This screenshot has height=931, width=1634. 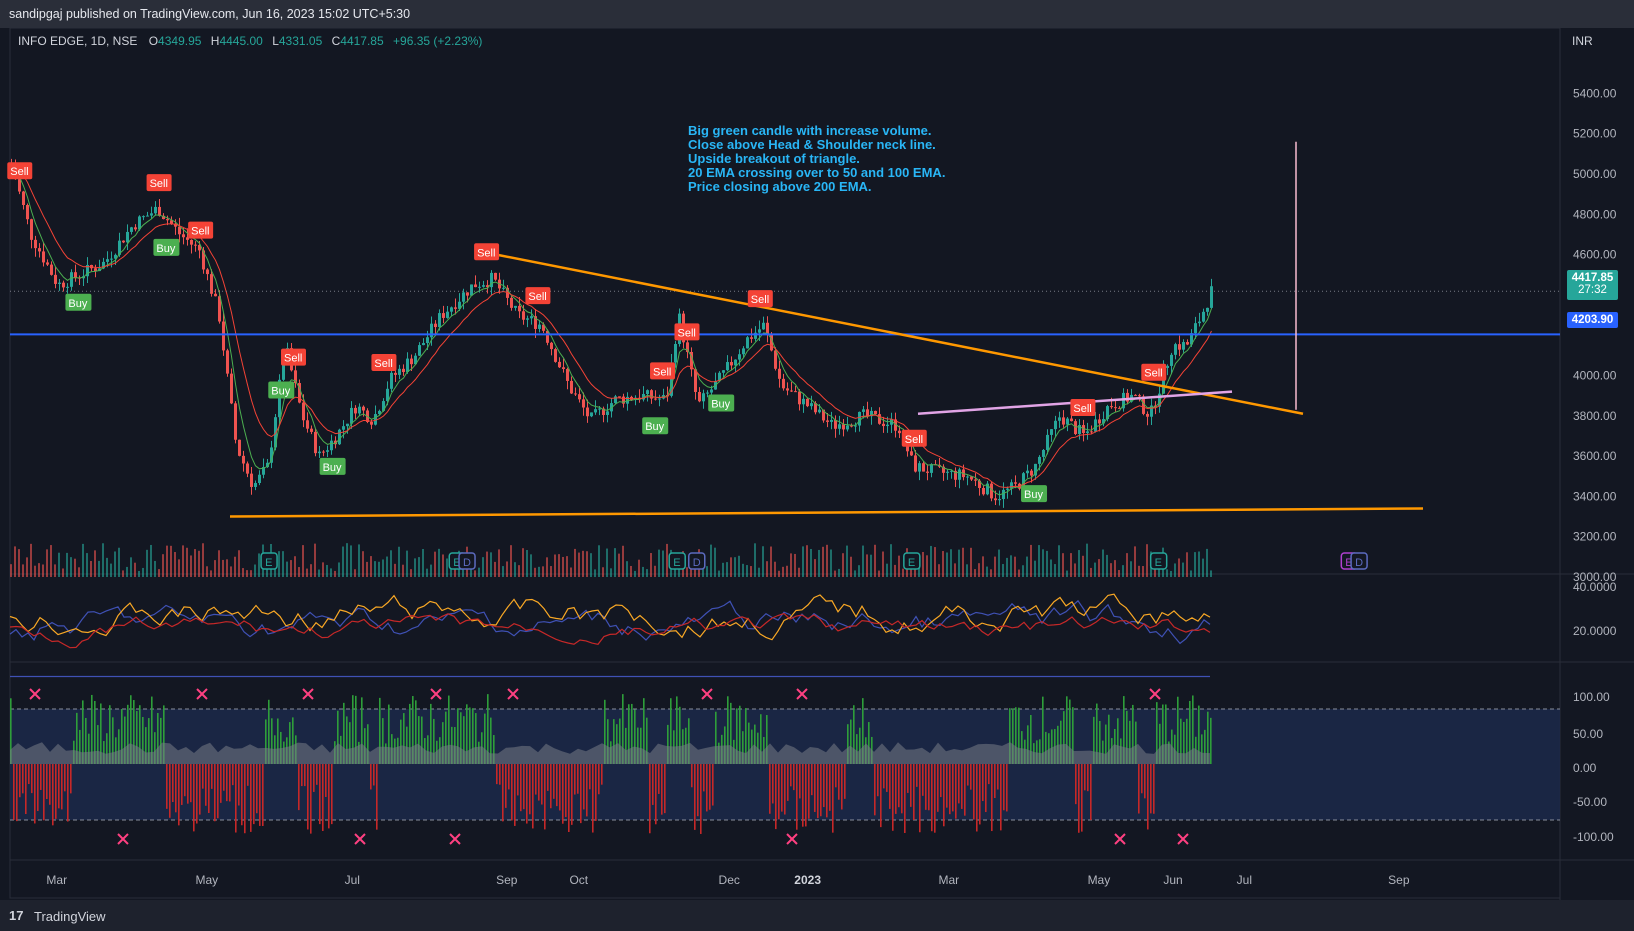 I want to click on time-tick-label: Jun, so click(x=1172, y=880).